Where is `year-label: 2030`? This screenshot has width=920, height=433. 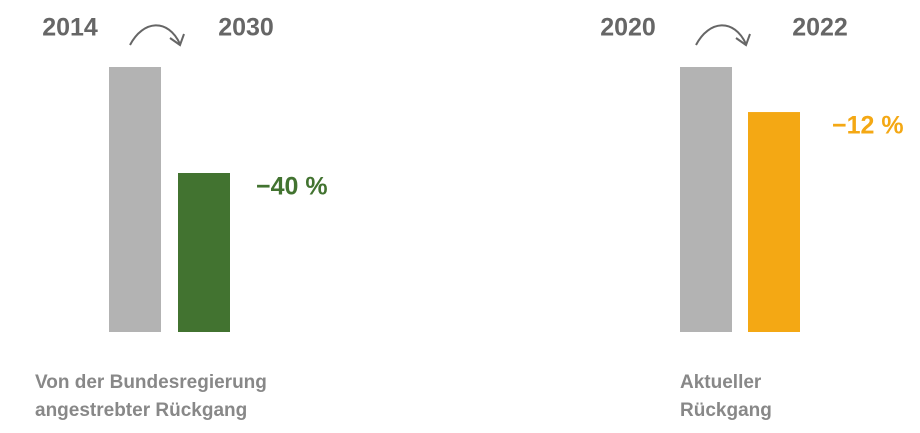 year-label: 2030 is located at coordinates (246, 28).